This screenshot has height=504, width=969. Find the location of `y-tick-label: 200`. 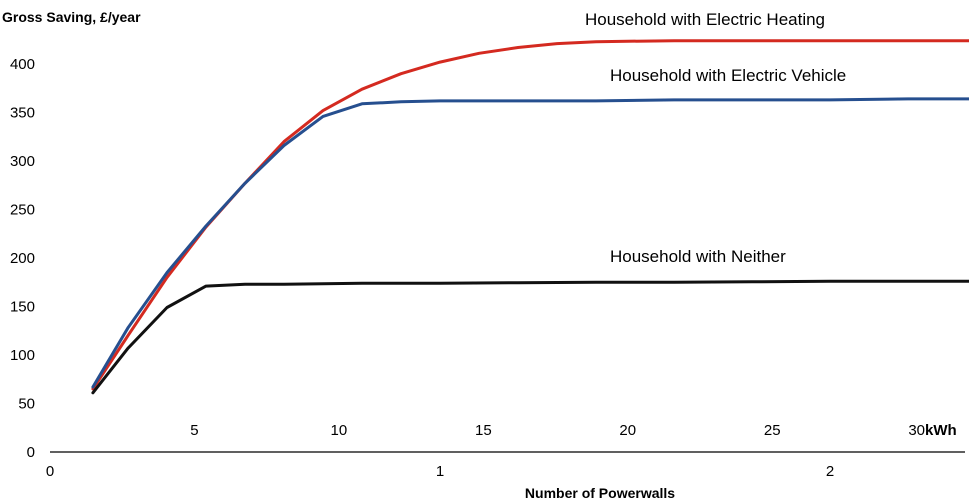

y-tick-label: 200 is located at coordinates (22, 258).